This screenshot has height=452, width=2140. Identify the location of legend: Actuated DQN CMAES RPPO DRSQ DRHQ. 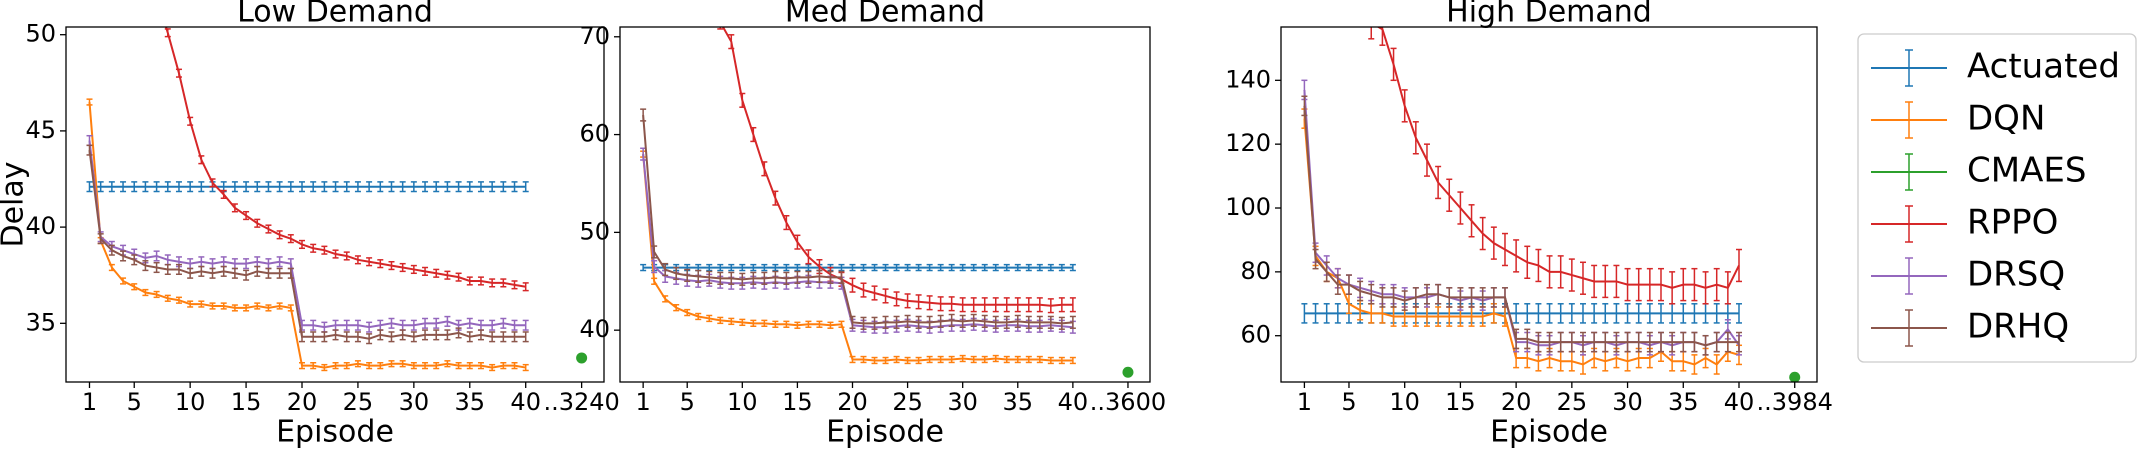
(1997, 198).